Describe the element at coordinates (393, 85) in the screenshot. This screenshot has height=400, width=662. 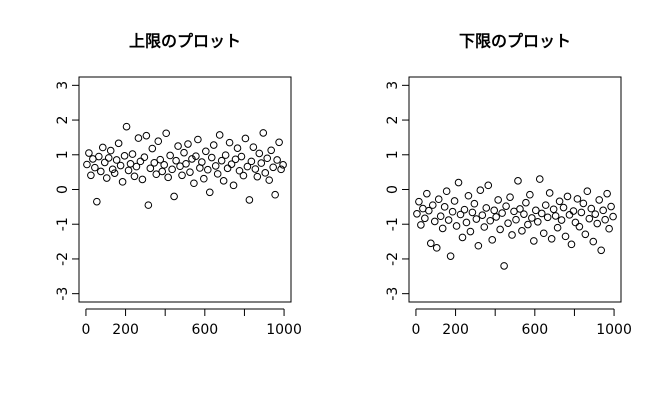
I see `y-tick-label: 3` at that location.